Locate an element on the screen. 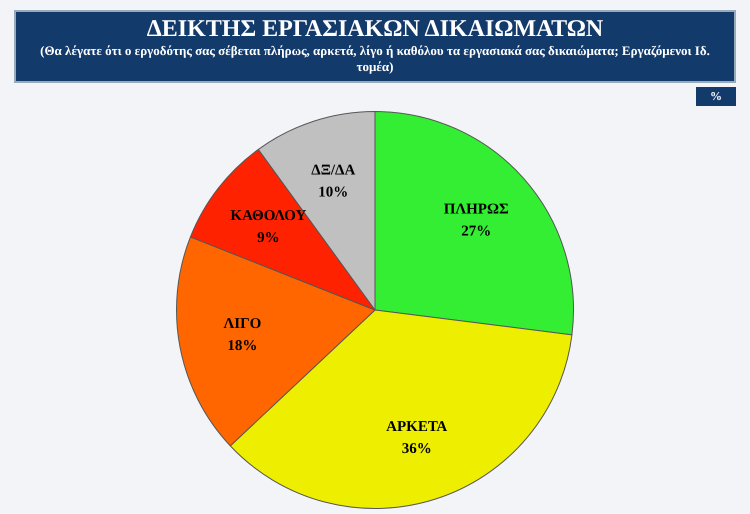 This screenshot has height=514, width=750. slice-label: ΠΛΗΡΩΣ is located at coordinates (476, 210).